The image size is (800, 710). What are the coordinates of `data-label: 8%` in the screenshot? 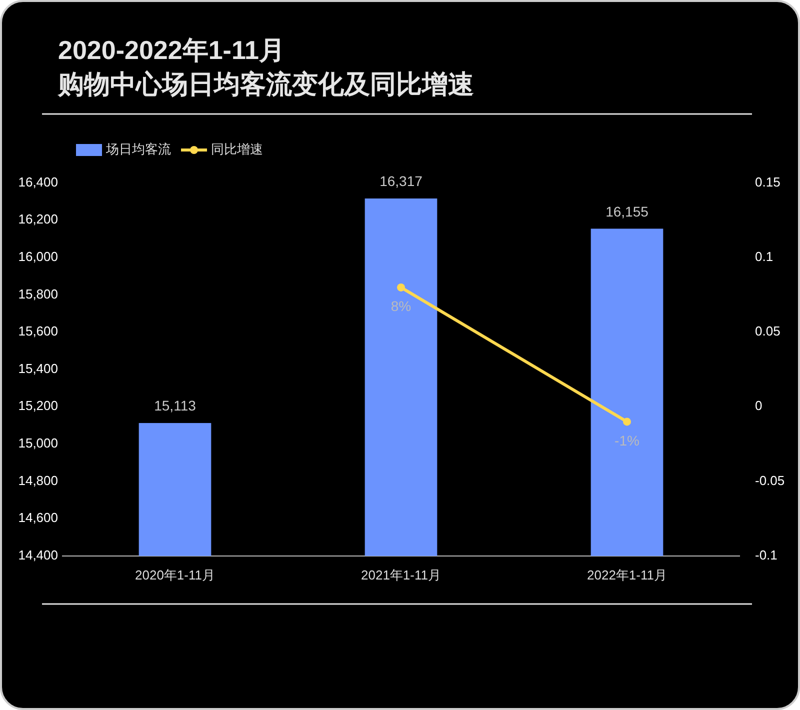 It's located at (401, 306).